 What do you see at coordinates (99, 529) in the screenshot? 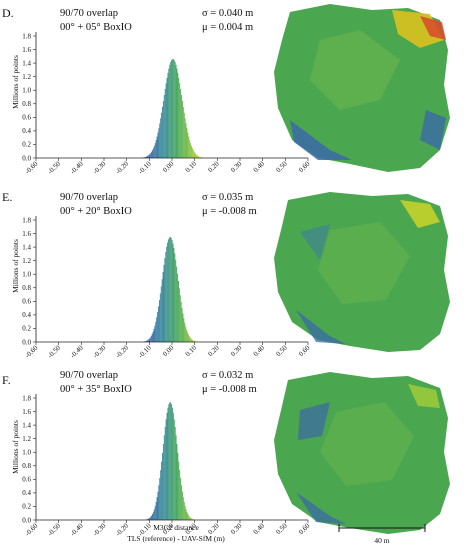
I see `x-tick-label: -0.30` at bounding box center [99, 529].